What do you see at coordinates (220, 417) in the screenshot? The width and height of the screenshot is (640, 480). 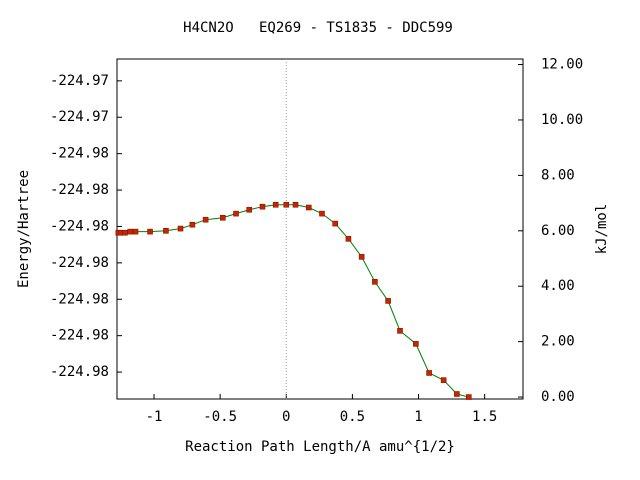 I see `x-tick-label: -0.5` at bounding box center [220, 417].